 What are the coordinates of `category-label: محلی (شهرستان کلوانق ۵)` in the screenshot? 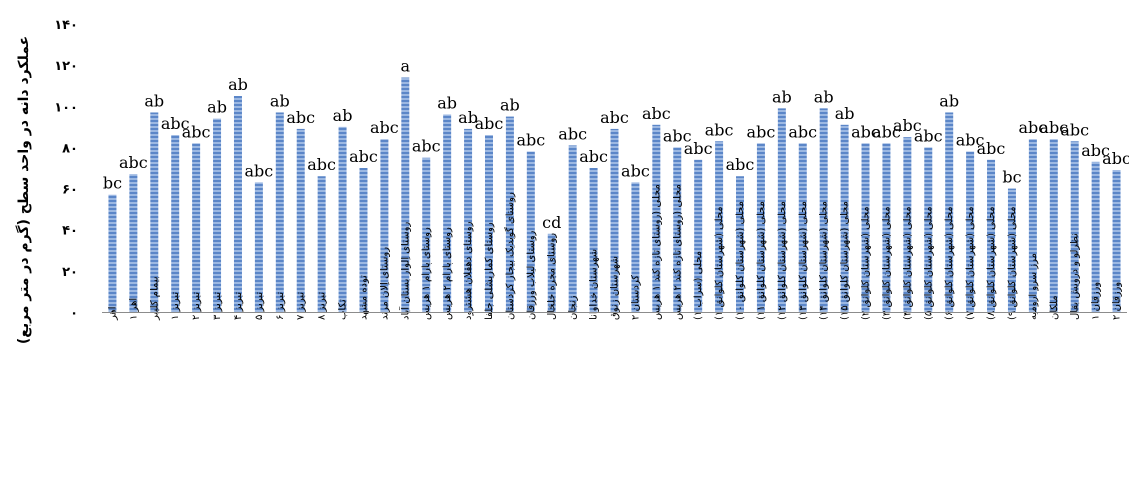 It's located at (928, 263).